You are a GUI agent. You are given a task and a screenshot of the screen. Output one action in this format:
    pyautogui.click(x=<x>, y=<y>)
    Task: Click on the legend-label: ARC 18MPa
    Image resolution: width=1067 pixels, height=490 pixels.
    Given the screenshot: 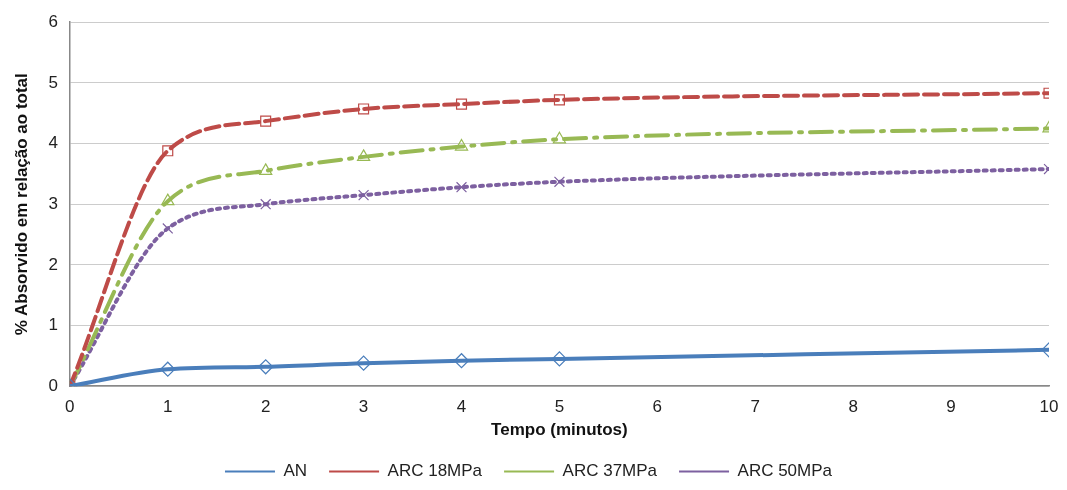 What is the action you would take?
    pyautogui.click(x=435, y=471)
    